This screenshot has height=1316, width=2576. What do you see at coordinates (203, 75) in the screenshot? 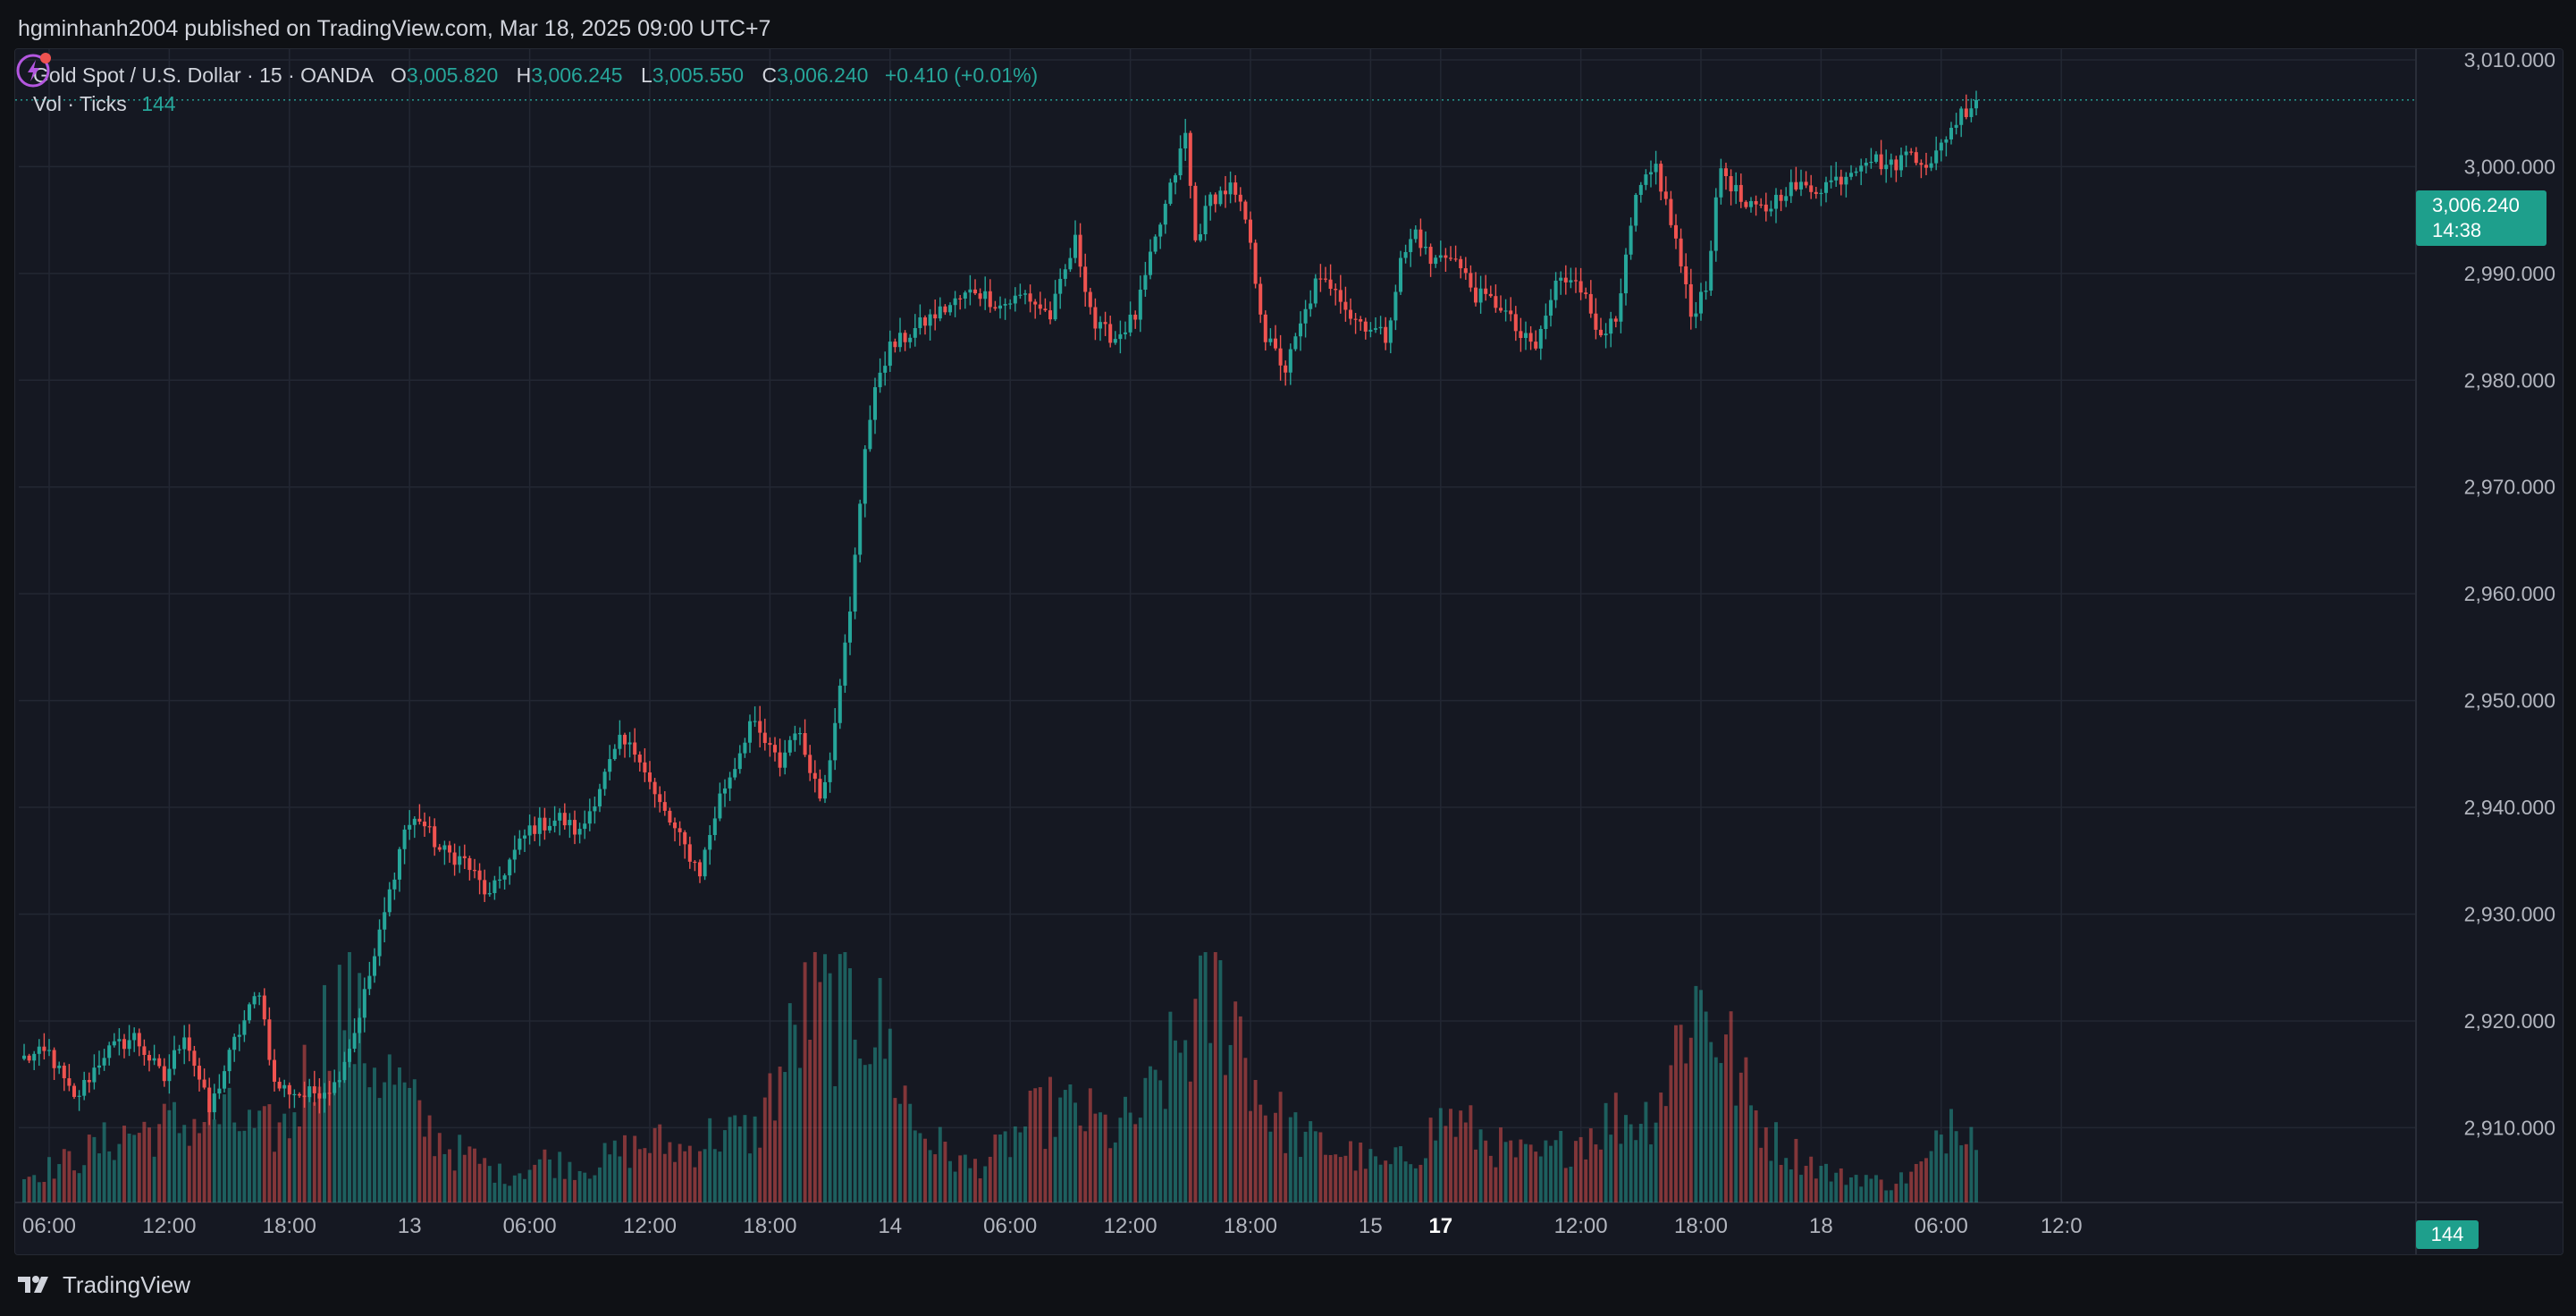
I see `symbol-title: Gold Spot / U.S. Dollar · 15 · OANDA` at bounding box center [203, 75].